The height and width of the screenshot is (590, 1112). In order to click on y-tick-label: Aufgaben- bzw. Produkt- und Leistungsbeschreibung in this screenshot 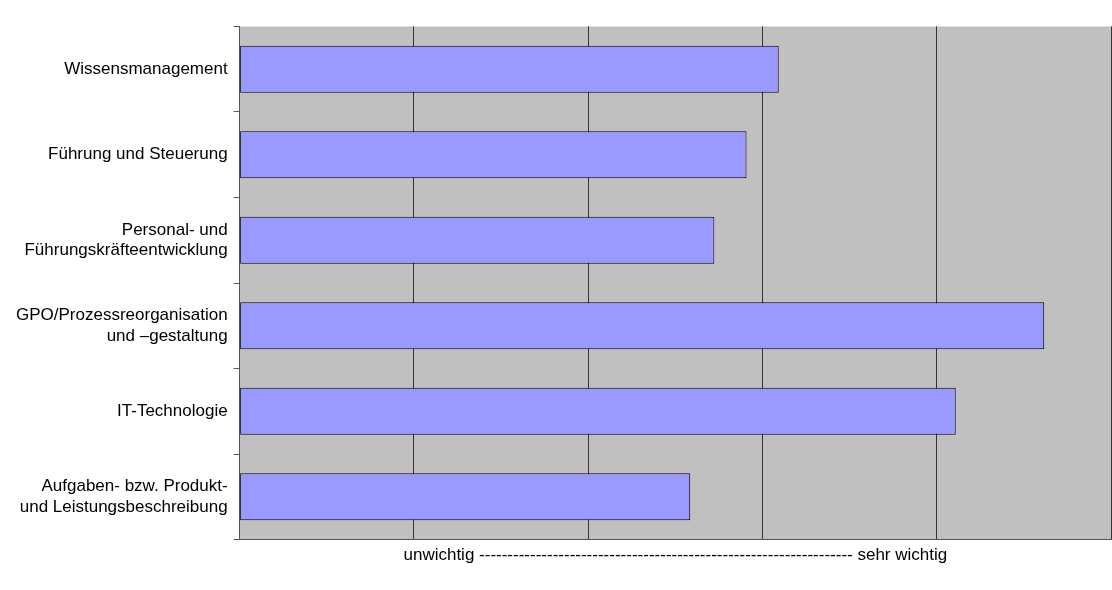, I will do `click(123, 496)`.